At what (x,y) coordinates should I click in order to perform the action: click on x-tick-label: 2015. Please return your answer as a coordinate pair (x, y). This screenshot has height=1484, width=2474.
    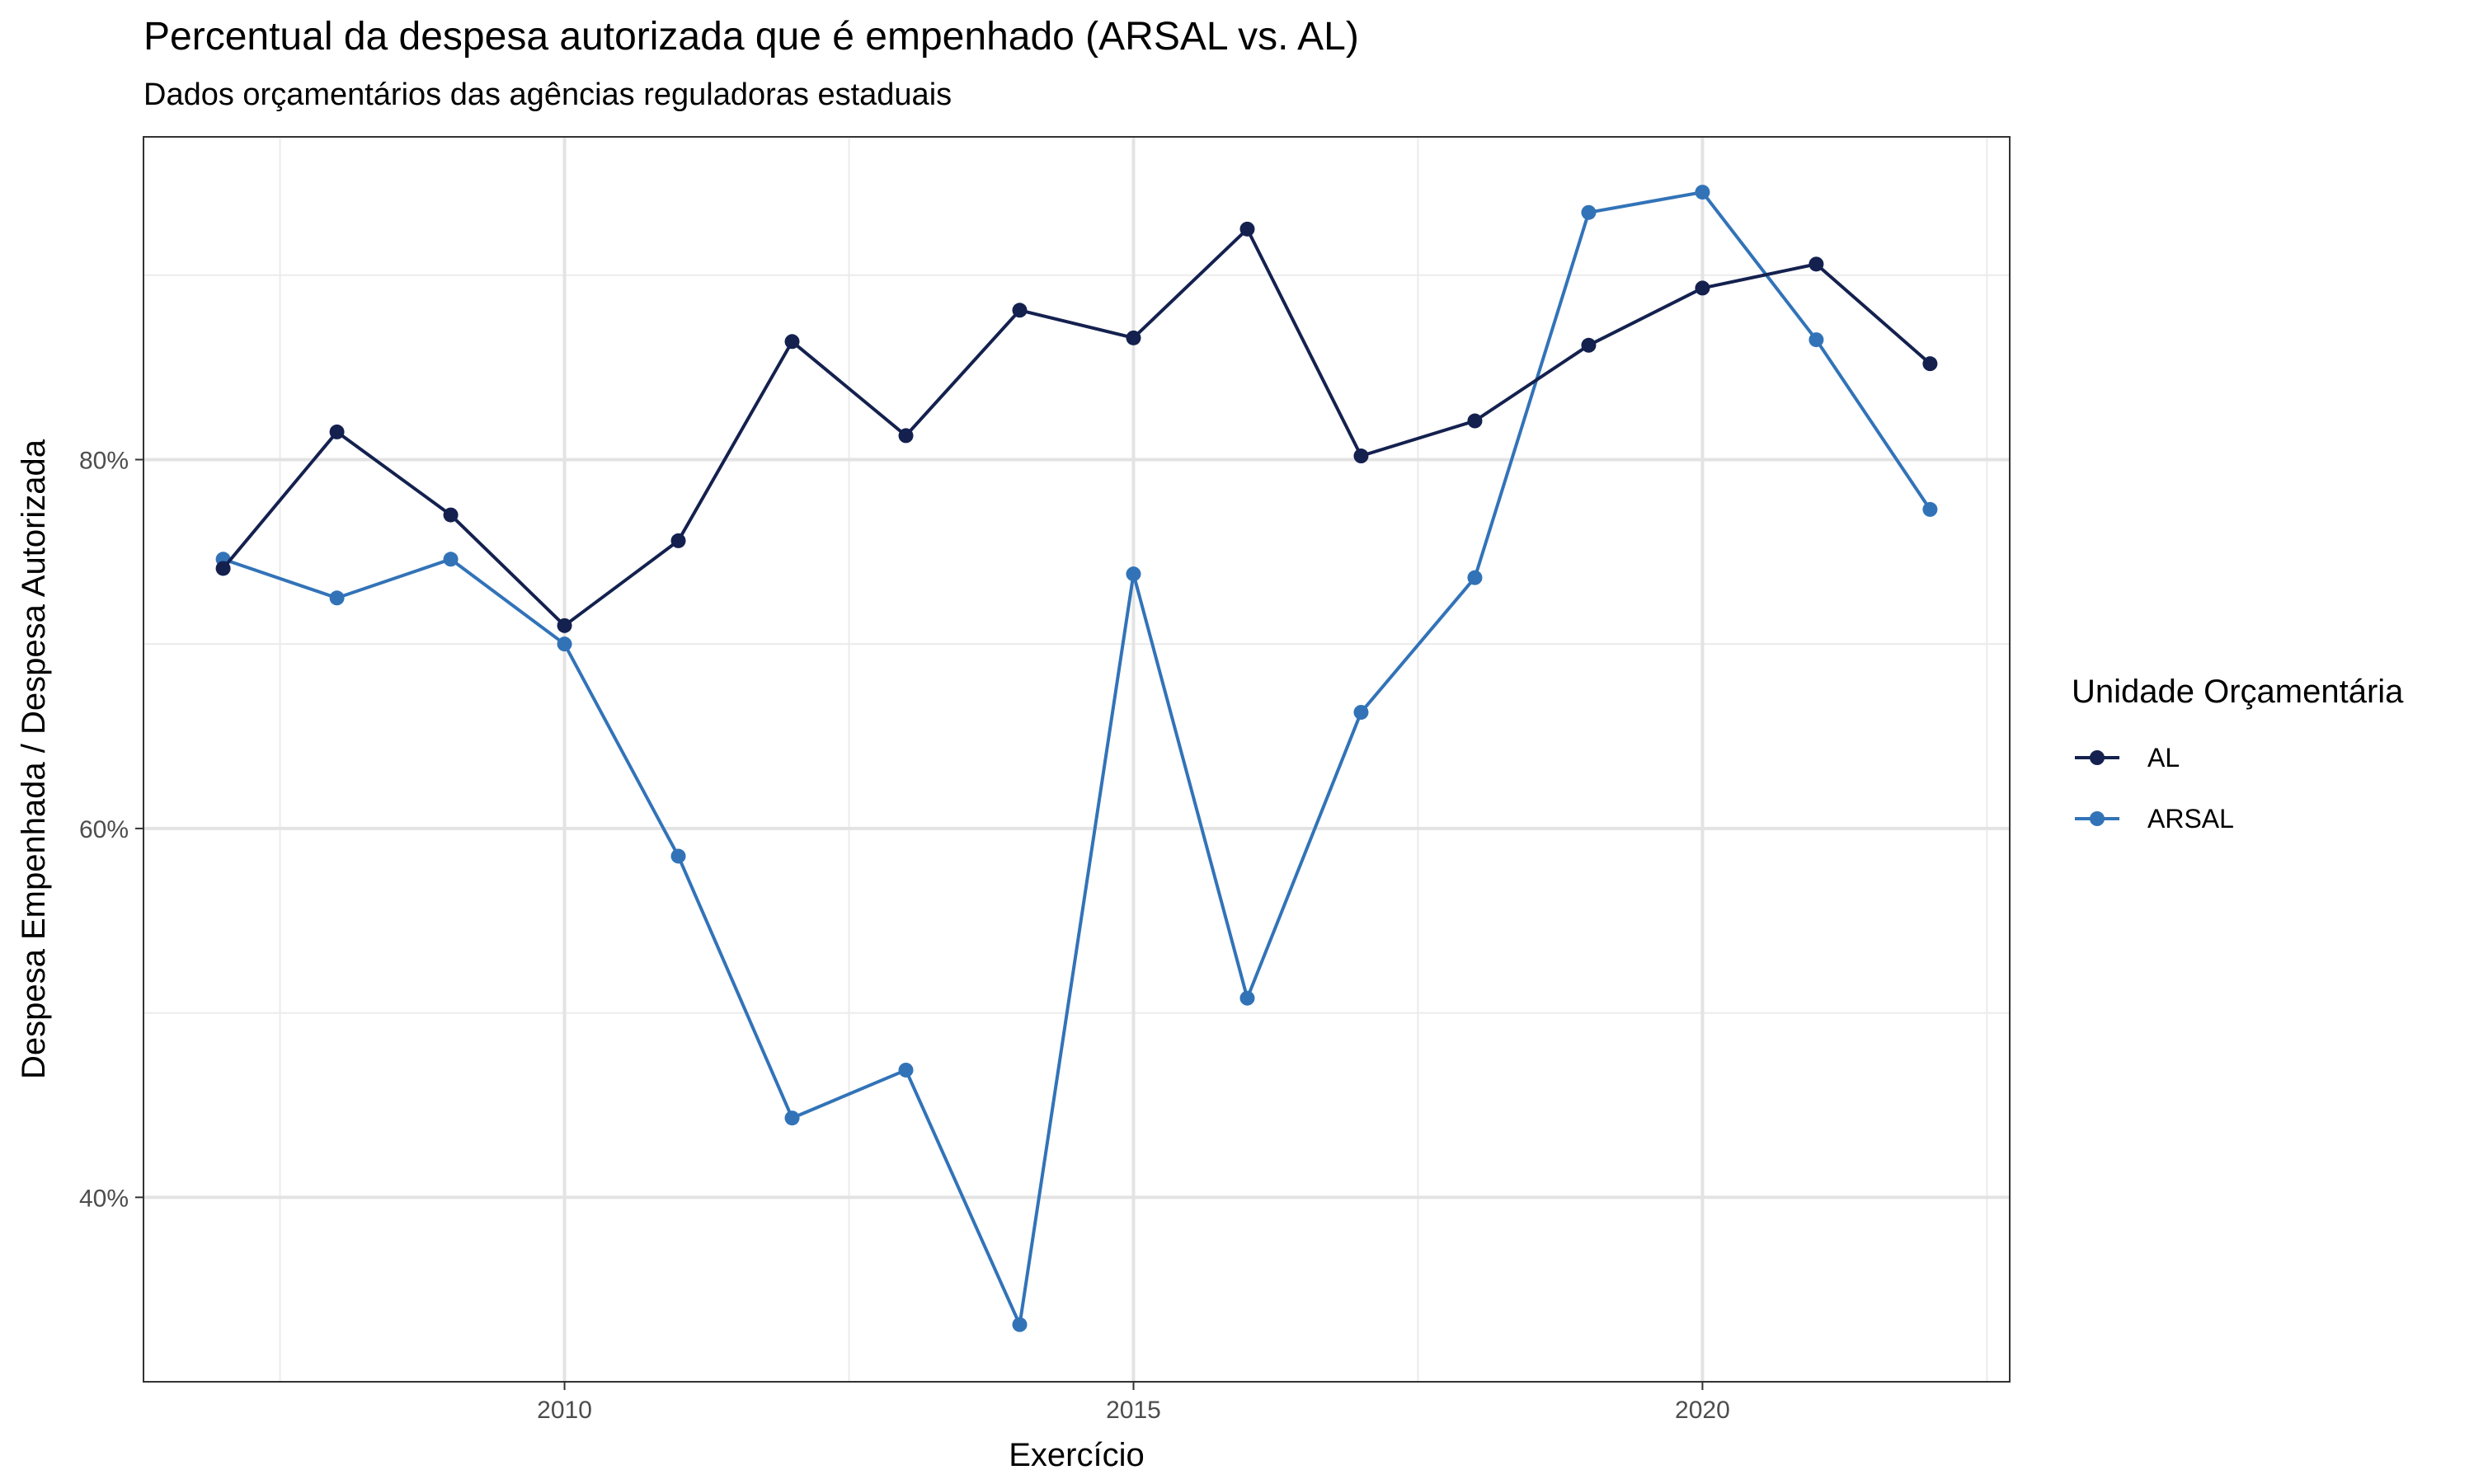
    Looking at the image, I should click on (1133, 1410).